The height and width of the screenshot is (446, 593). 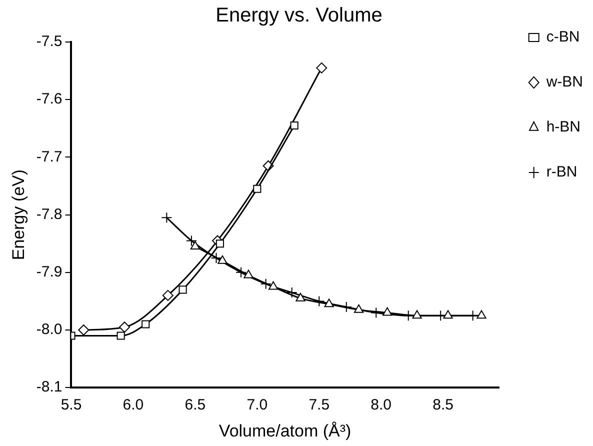 I want to click on y-tick-label: -7.8, so click(x=49, y=214).